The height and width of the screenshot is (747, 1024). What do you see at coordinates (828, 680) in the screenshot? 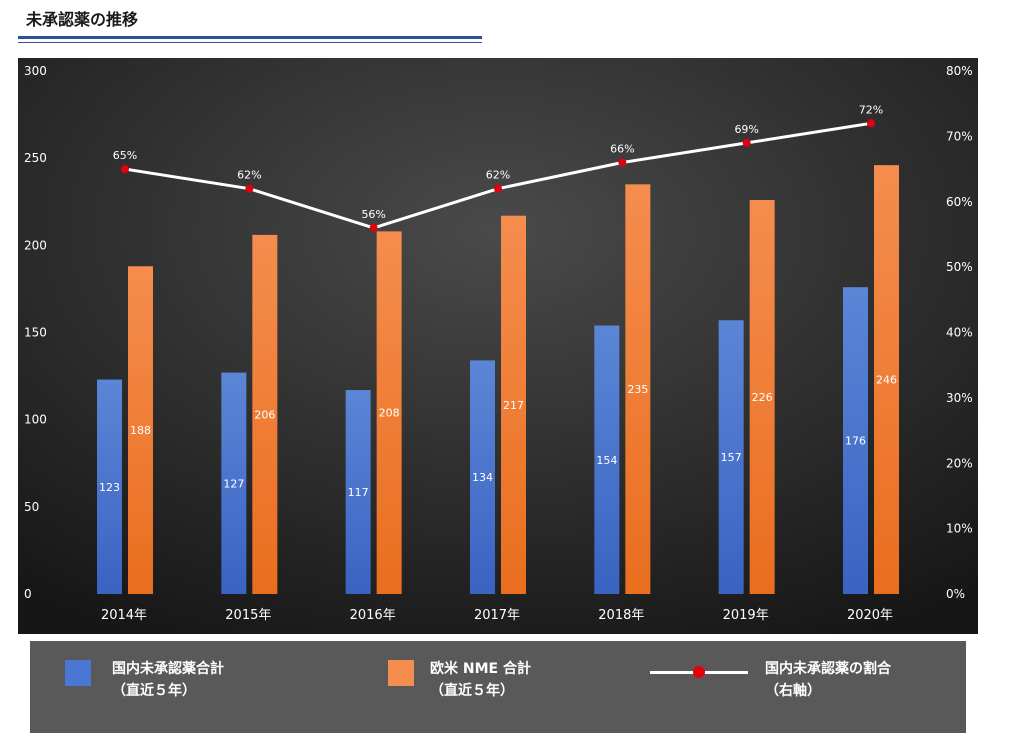
I see `legend-label-ratio: 国内未承認薬の割合 （右軸）` at bounding box center [828, 680].